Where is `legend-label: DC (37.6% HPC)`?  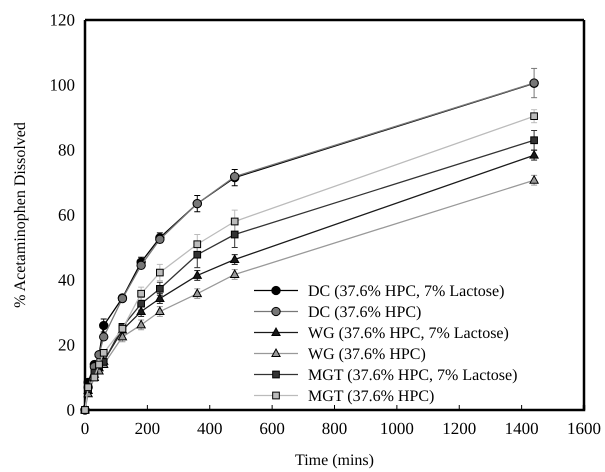 legend-label: DC (37.6% HPC) is located at coordinates (365, 313).